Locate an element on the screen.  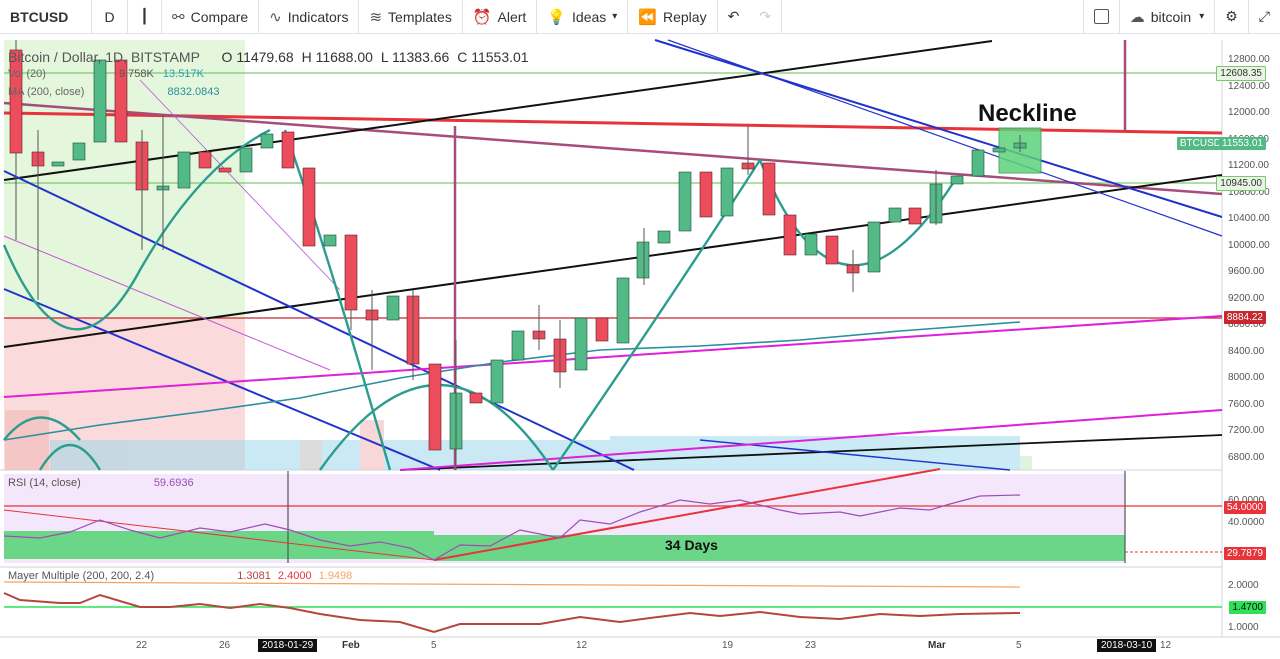
mayer-axis: 2.0000 1.0000 is located at coordinates (1243, 606).